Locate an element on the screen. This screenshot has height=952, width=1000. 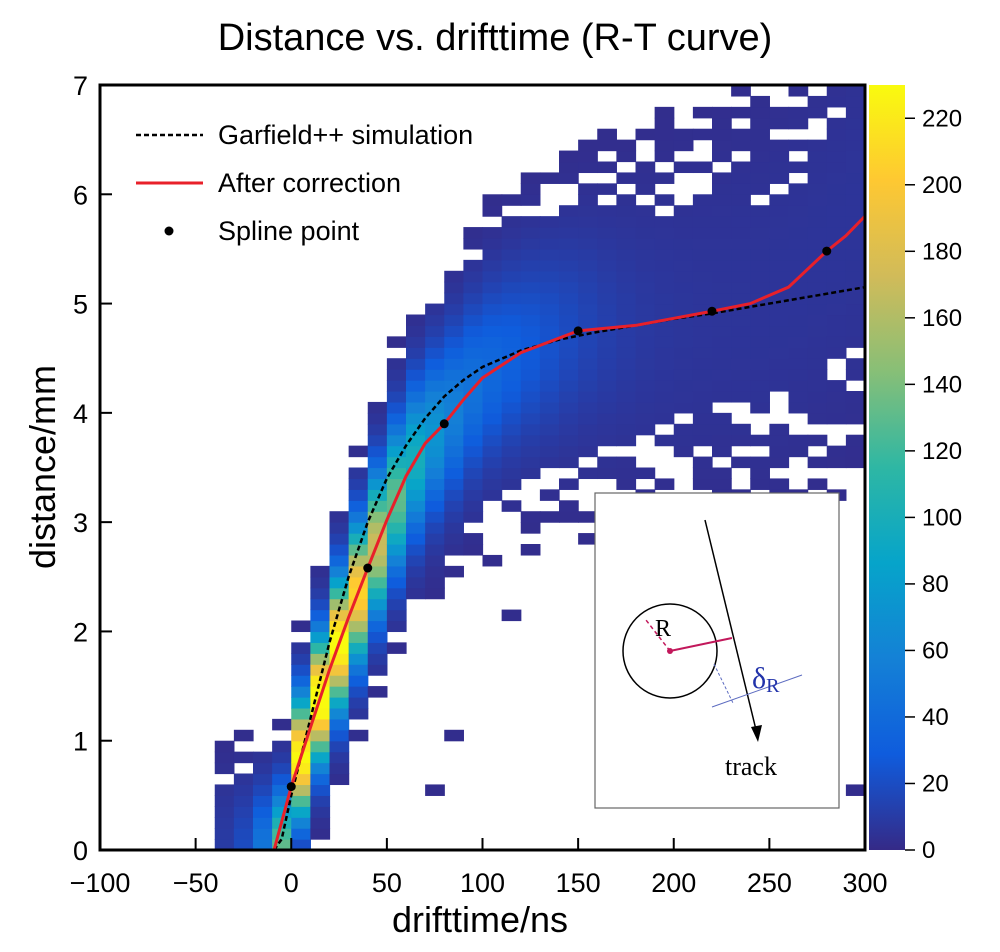
x-axis: −100 −50 0 50 100 150 200 250 300 is located at coordinates (479, 868).